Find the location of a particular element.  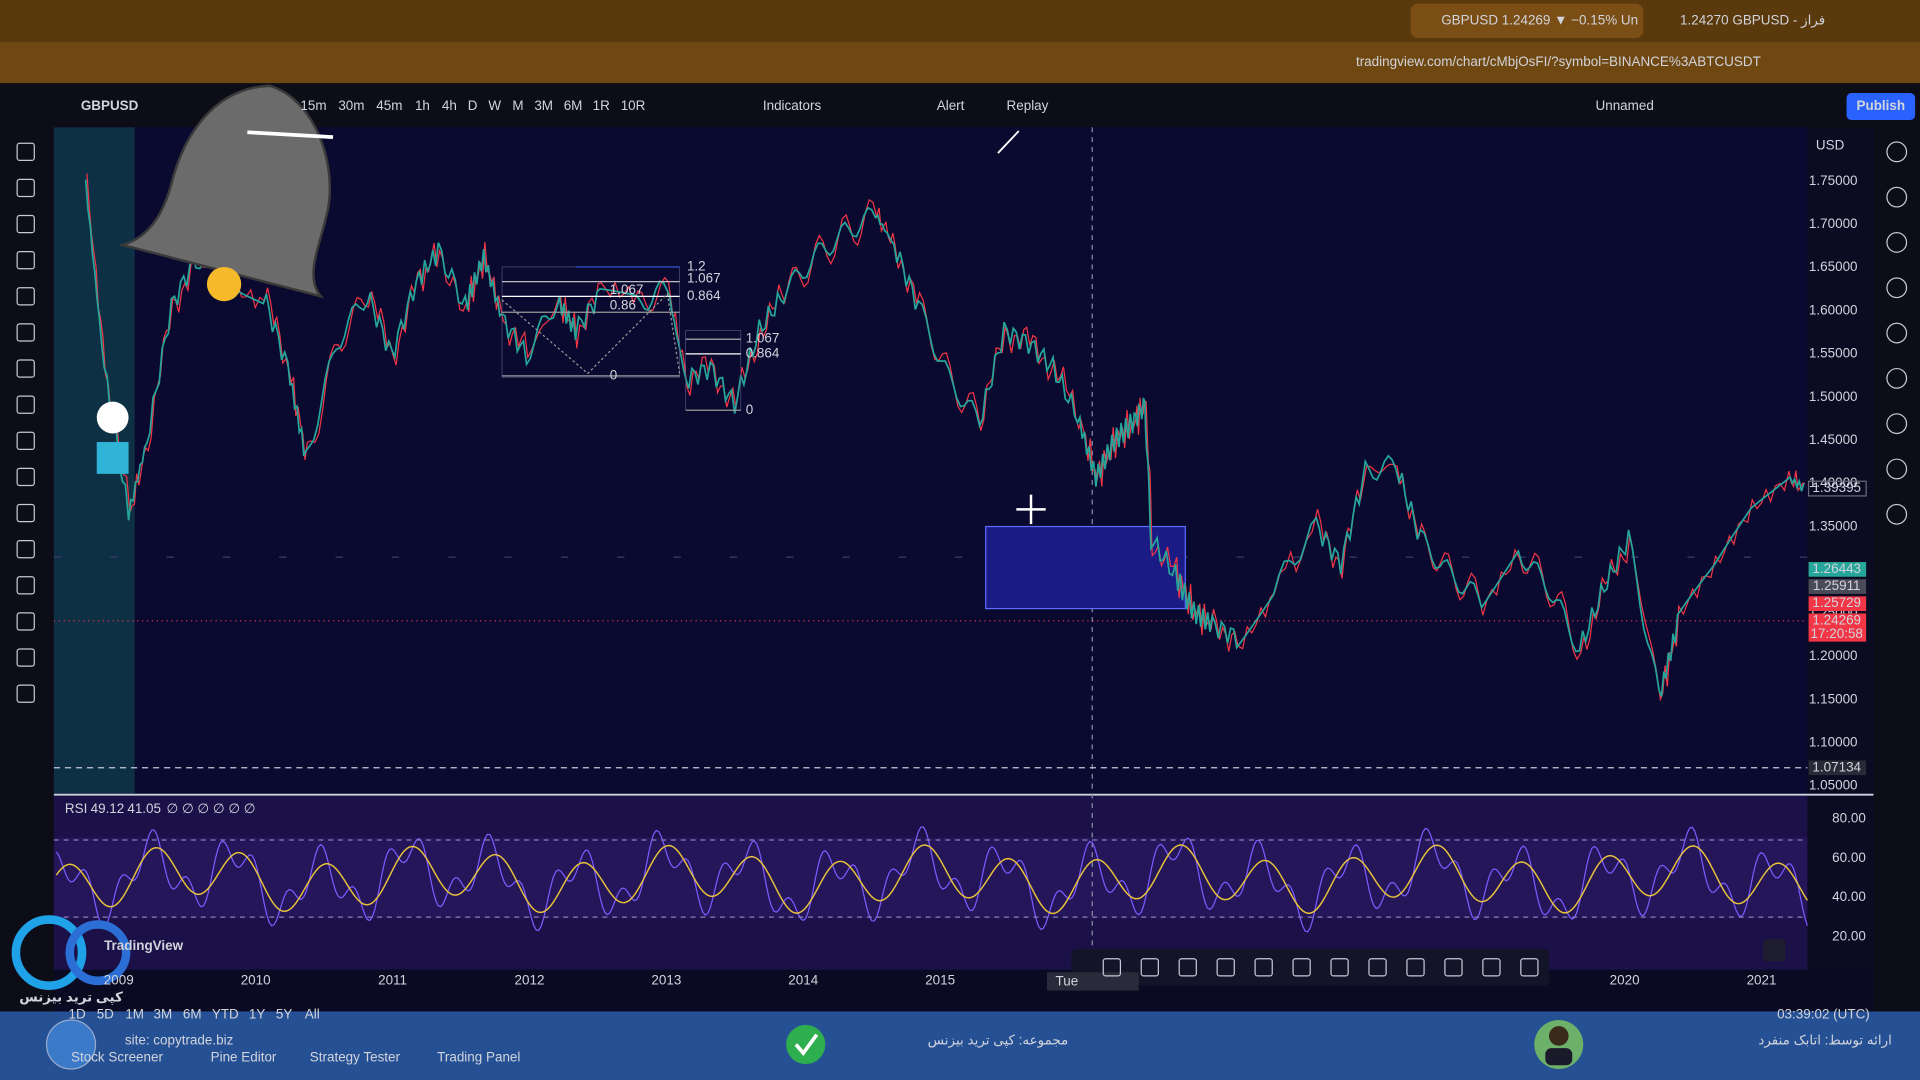

interval-button: 15m is located at coordinates (313, 105).